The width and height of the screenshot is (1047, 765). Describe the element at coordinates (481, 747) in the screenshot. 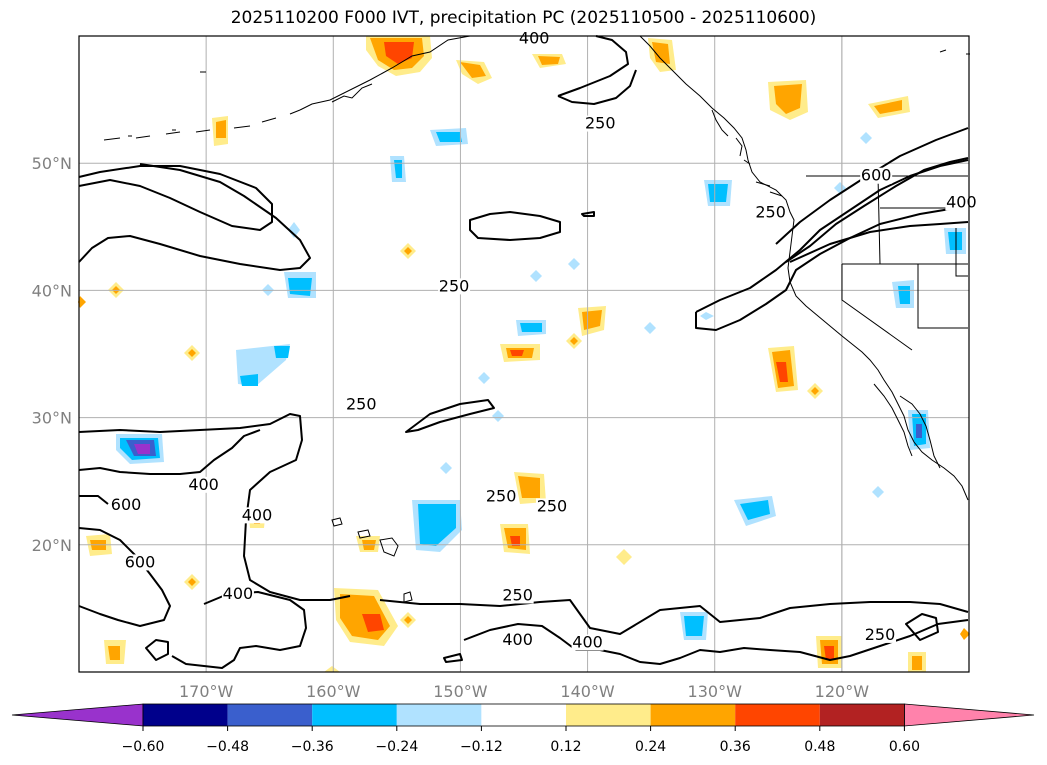

I see `colorbar-tick-label: −0.12` at that location.